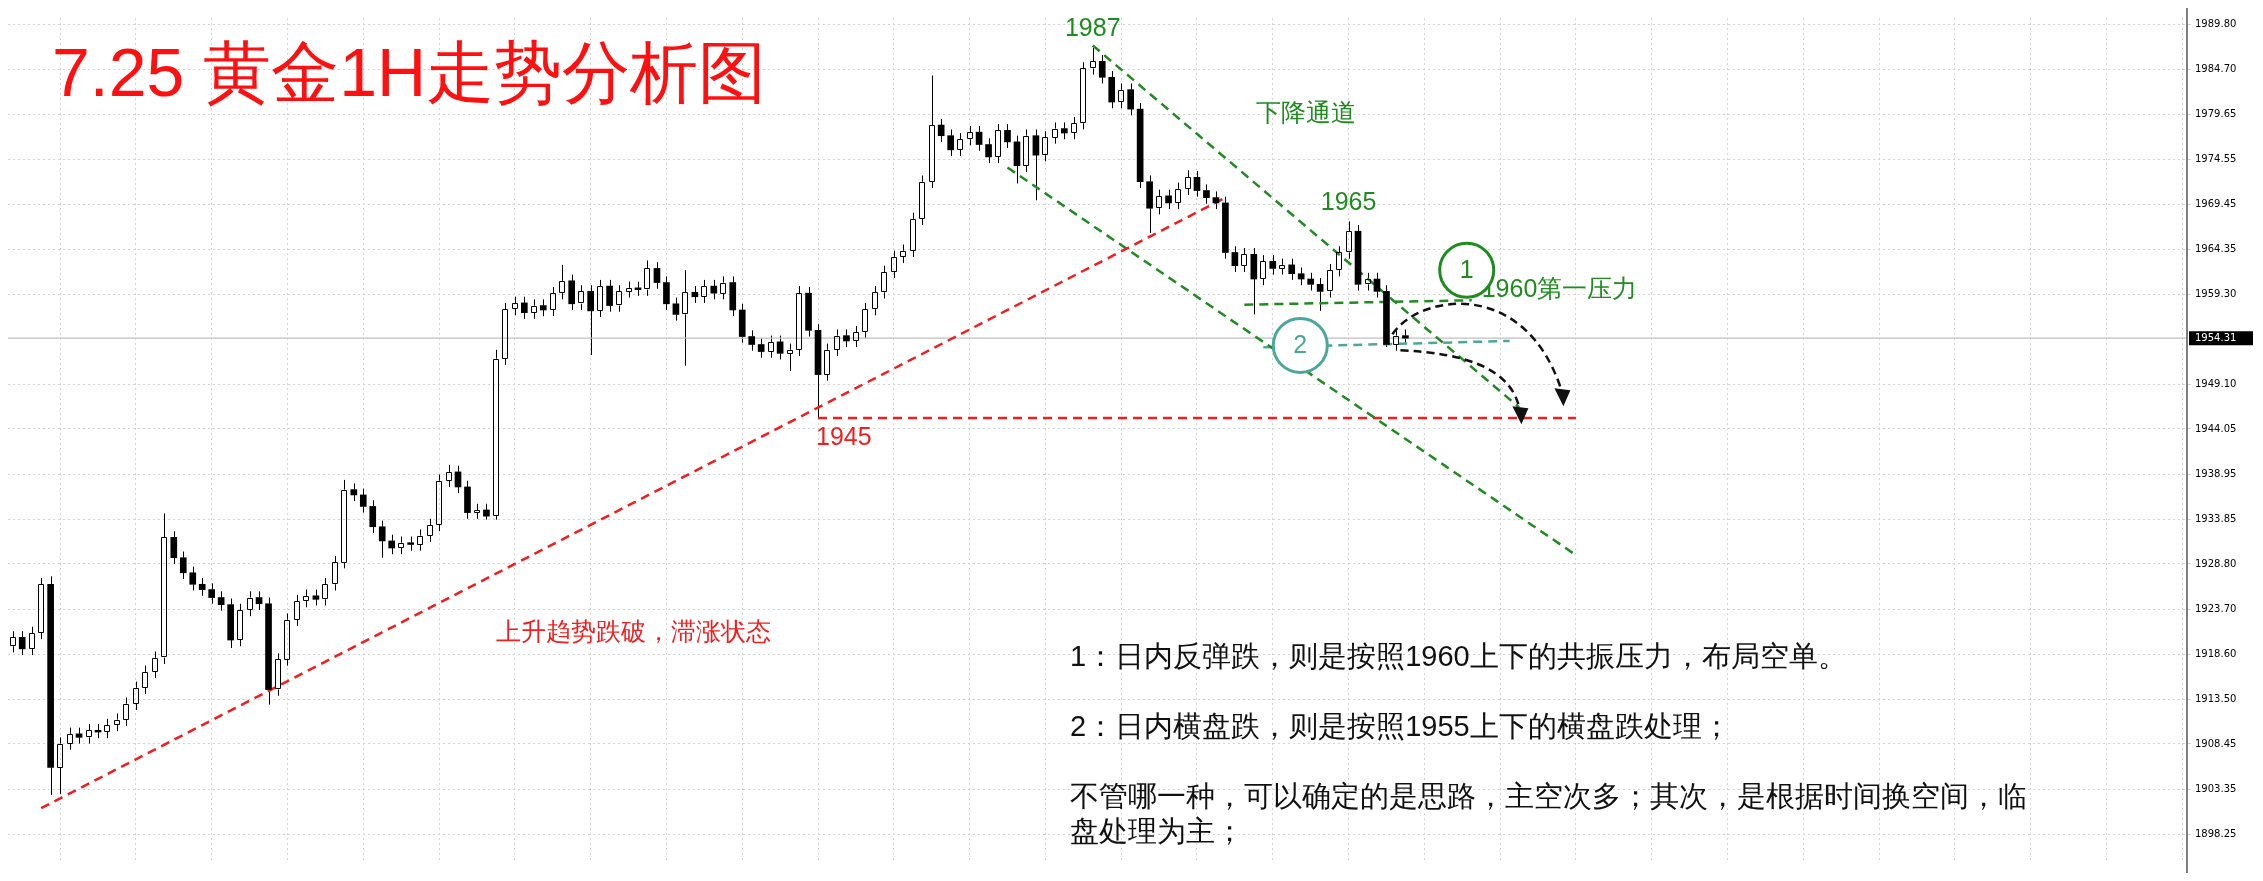 The image size is (2263, 881). What do you see at coordinates (2216, 698) in the screenshot?
I see `y-tick-label: 1913.50` at bounding box center [2216, 698].